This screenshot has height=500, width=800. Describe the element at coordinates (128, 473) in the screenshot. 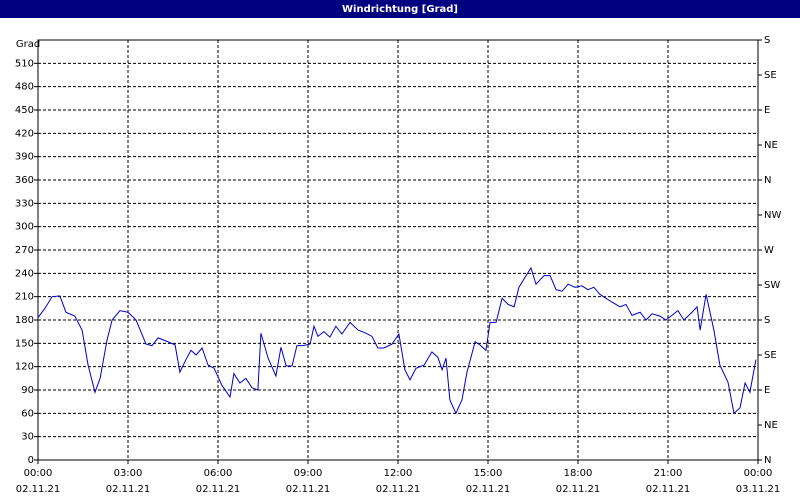

I see `x-tick-label: 03:00` at that location.